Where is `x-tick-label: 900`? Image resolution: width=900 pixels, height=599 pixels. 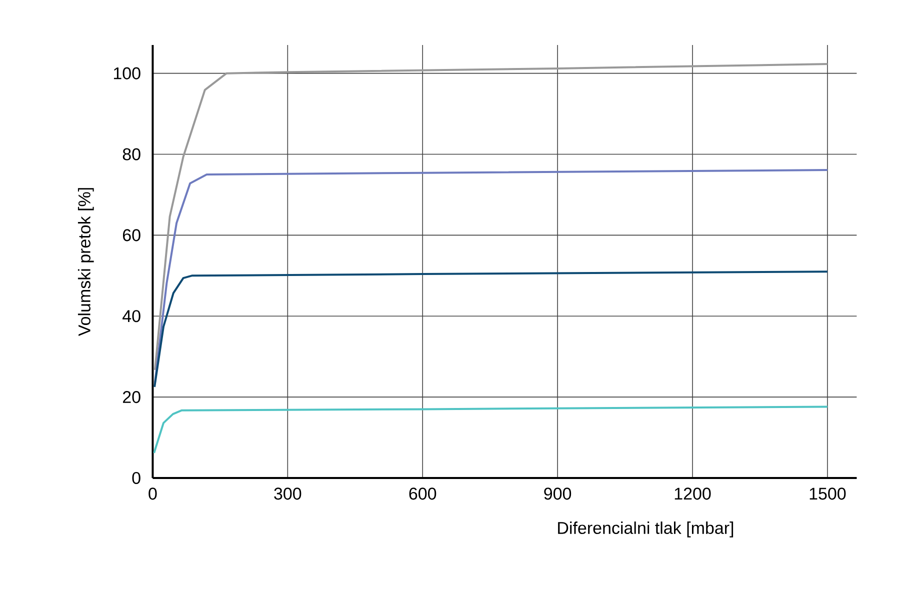 x-tick-label: 900 is located at coordinates (558, 494).